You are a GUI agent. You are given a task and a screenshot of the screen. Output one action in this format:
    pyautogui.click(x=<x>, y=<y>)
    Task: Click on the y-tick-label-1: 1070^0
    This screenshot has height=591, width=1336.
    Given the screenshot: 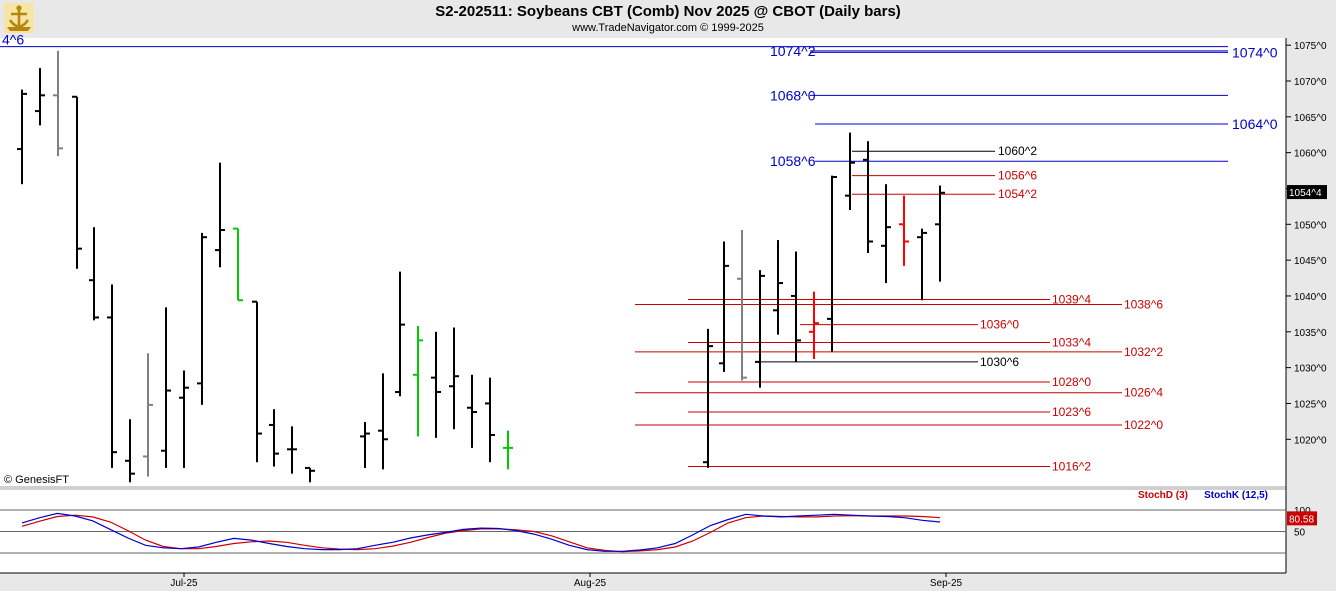 What is the action you would take?
    pyautogui.click(x=1310, y=82)
    